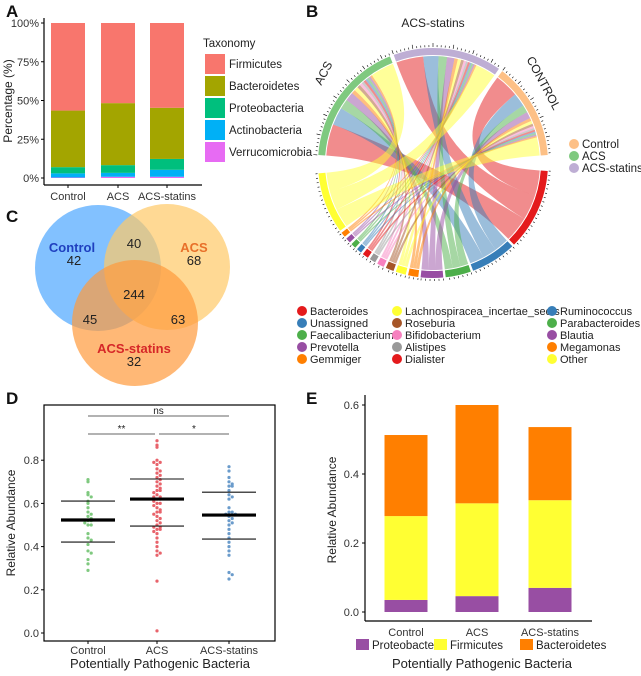 The height and width of the screenshot is (676, 641). What do you see at coordinates (522, 113) in the screenshot?
I see `b-sector-control` at bounding box center [522, 113].